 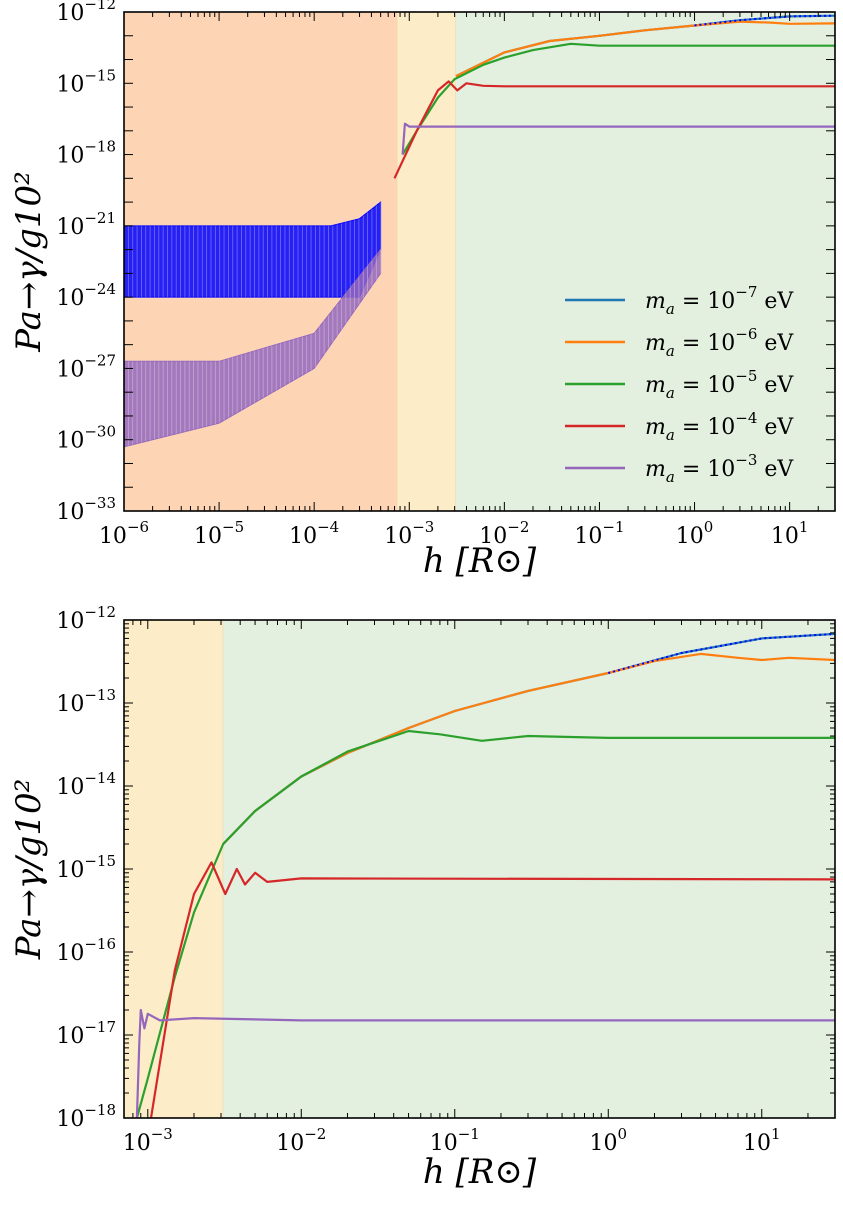 I want to click on region-chromosphere, so click(x=426, y=261).